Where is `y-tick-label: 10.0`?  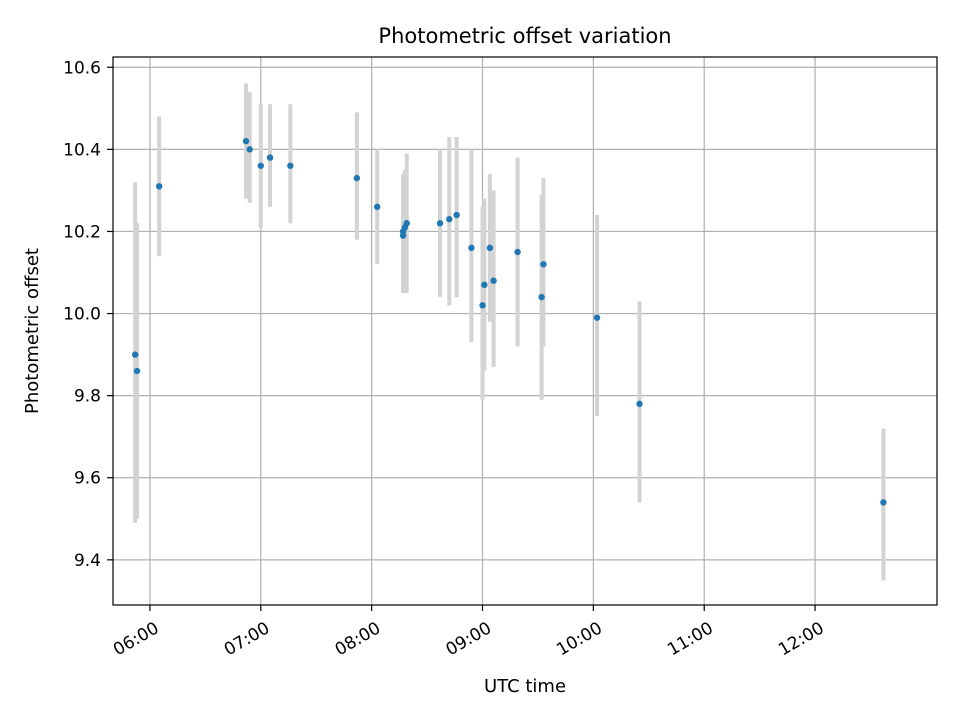 y-tick-label: 10.0 is located at coordinates (82, 315).